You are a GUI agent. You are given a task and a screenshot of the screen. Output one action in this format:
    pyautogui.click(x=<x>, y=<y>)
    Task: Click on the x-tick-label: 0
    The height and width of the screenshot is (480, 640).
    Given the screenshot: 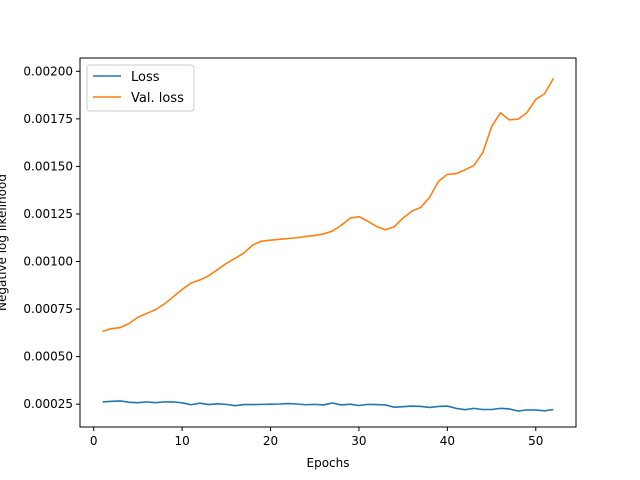 What is the action you would take?
    pyautogui.click(x=94, y=441)
    